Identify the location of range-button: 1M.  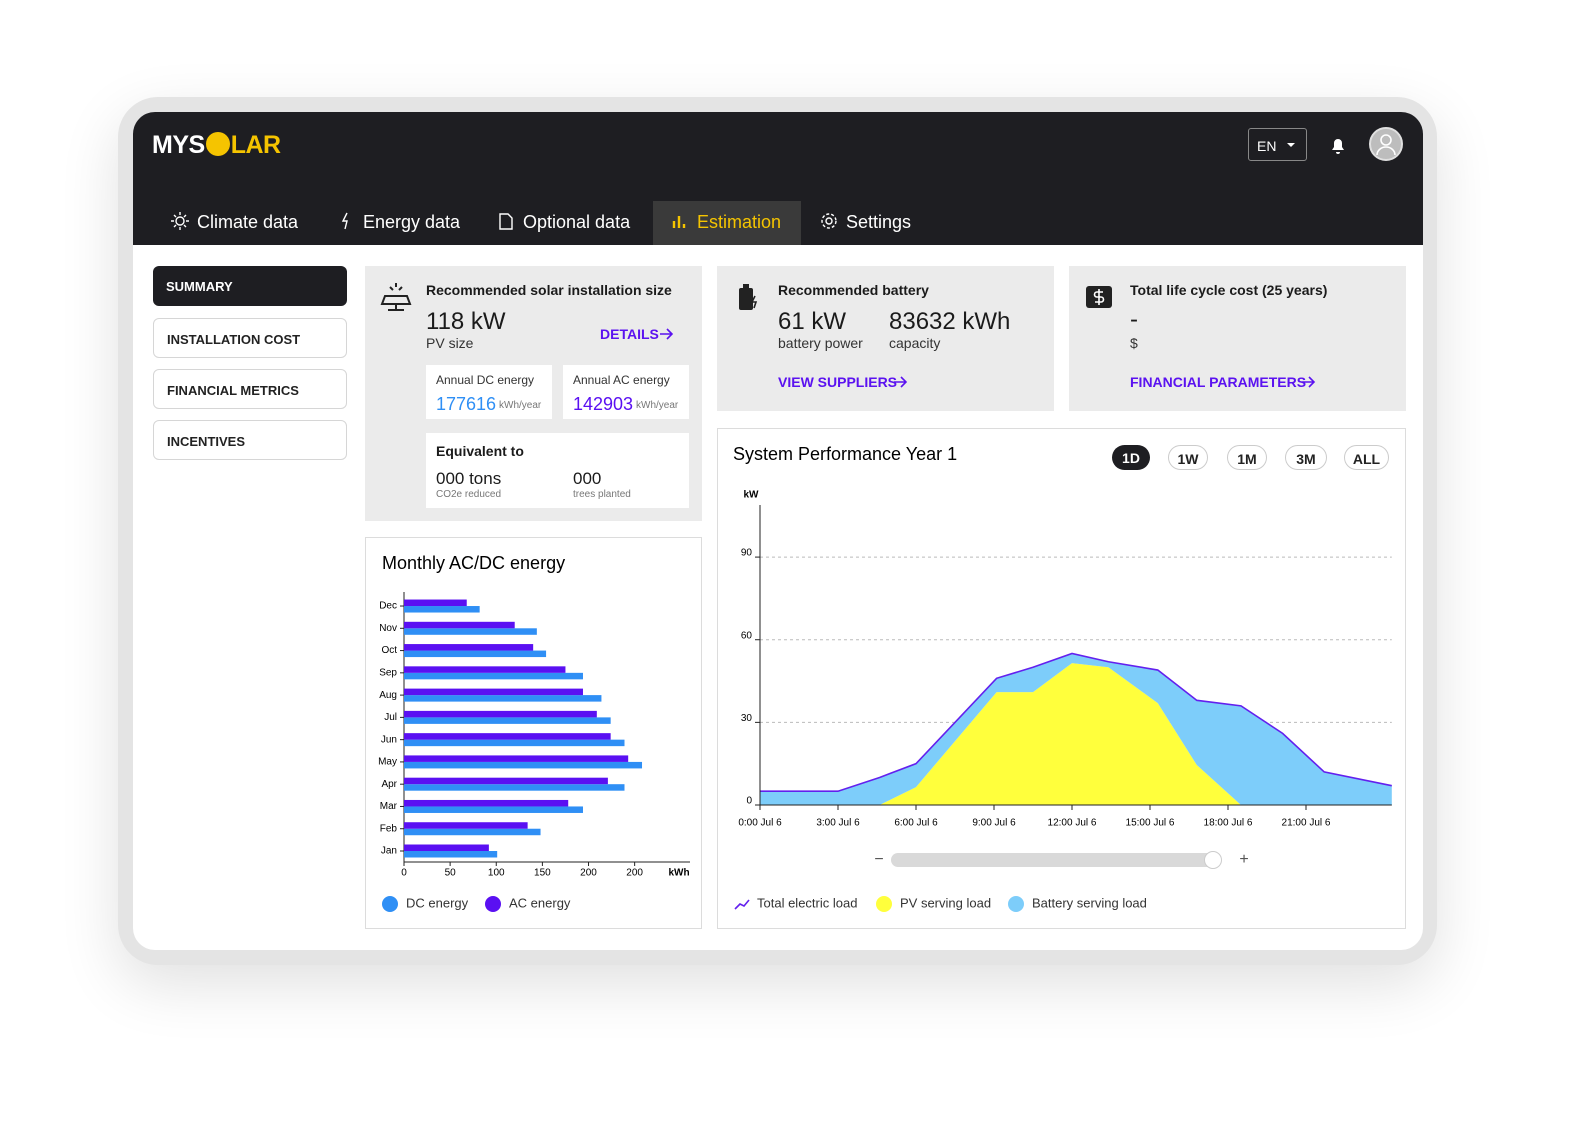
(1247, 457).